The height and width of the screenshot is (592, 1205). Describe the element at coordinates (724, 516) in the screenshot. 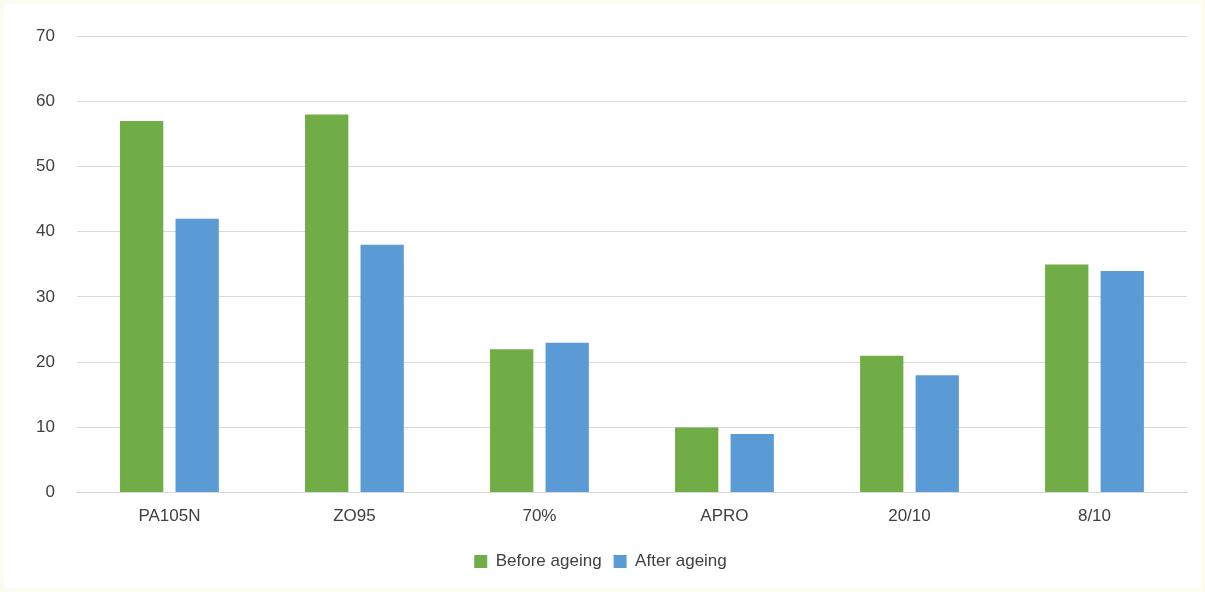

I see `x-tick-label: APRO` at that location.